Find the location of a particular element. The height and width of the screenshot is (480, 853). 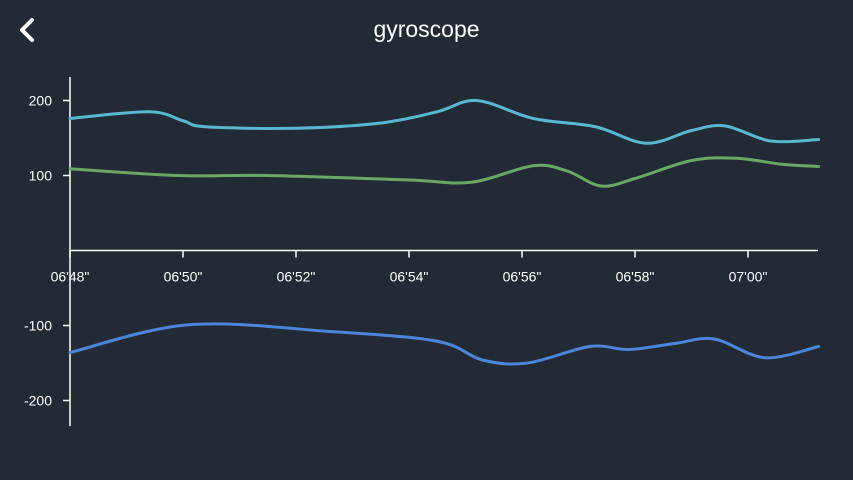

back-button is located at coordinates (28, 30).